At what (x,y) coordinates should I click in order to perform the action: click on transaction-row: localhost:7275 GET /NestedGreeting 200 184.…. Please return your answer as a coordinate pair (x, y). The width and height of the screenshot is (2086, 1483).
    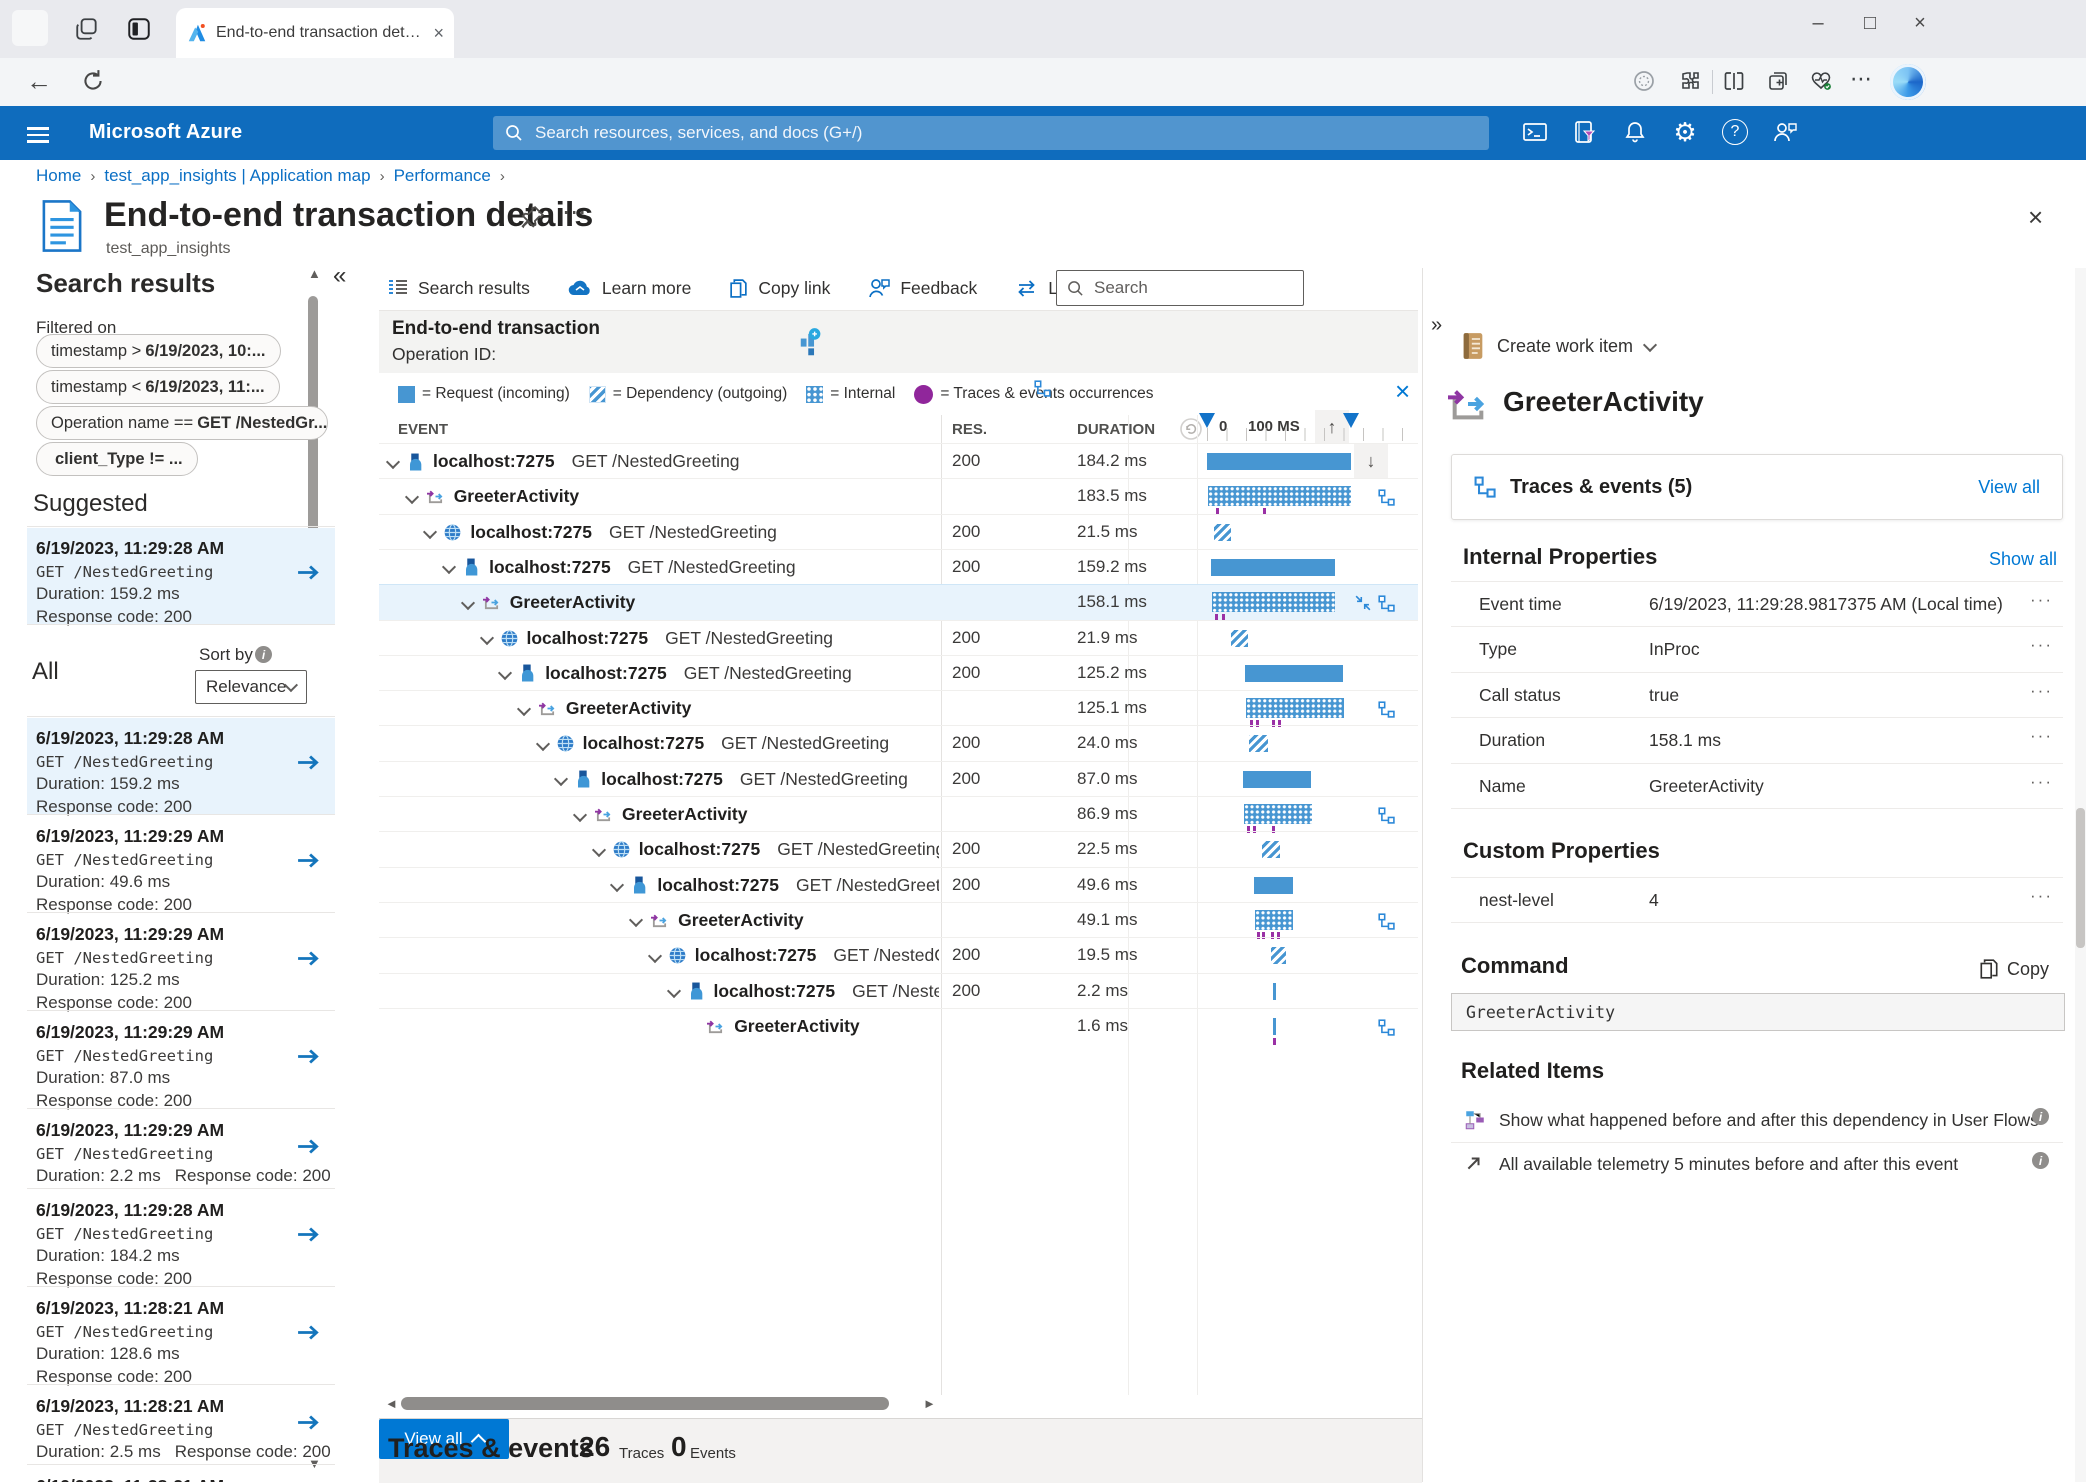
    Looking at the image, I should click on (898, 461).